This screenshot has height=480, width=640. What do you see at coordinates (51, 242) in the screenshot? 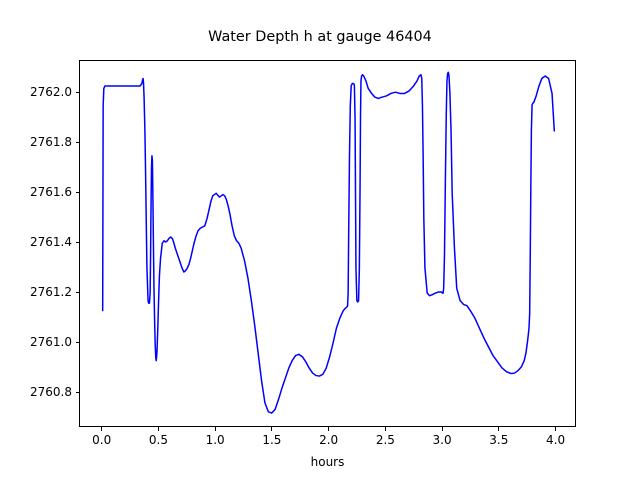
I see `y-tick-label: 2761.4` at bounding box center [51, 242].